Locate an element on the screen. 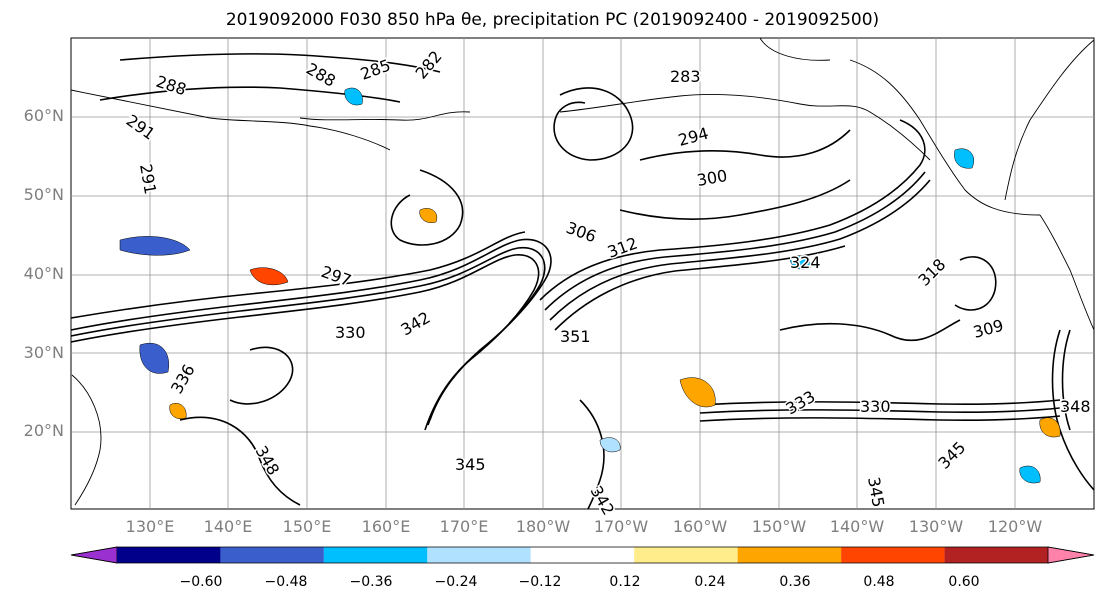  contour-label: 345 is located at coordinates (470, 464).